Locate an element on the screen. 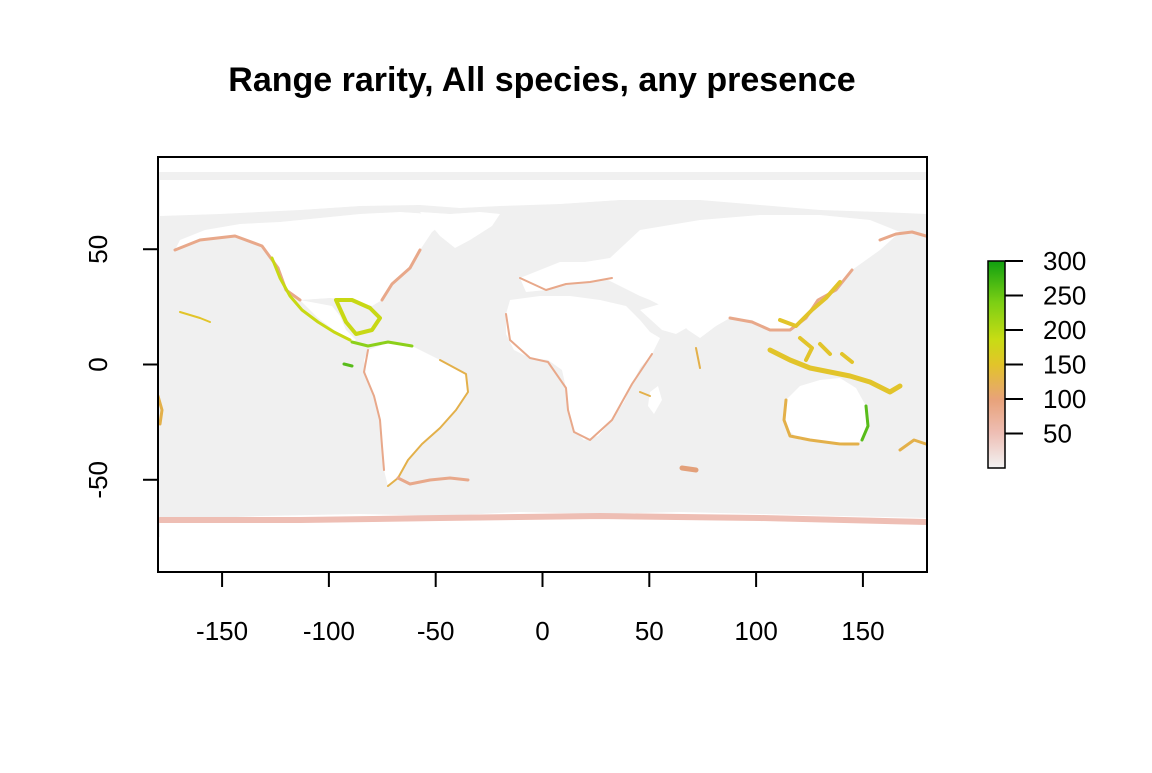  north-america is located at coordinates (310, 259).